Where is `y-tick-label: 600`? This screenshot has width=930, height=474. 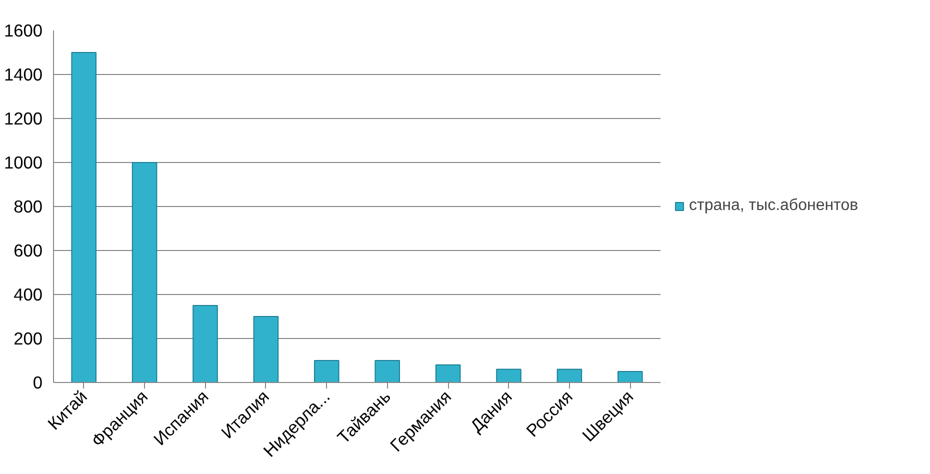 y-tick-label: 600 is located at coordinates (28, 250).